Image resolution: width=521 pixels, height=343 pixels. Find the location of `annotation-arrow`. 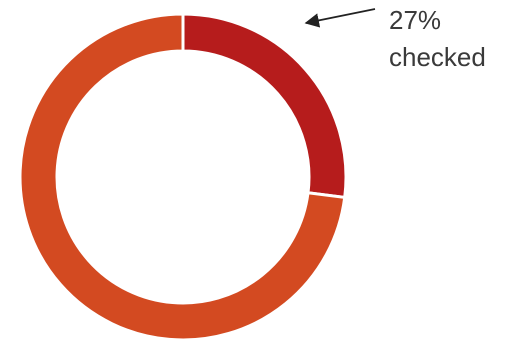

annotation-arrow is located at coordinates (340, 16).